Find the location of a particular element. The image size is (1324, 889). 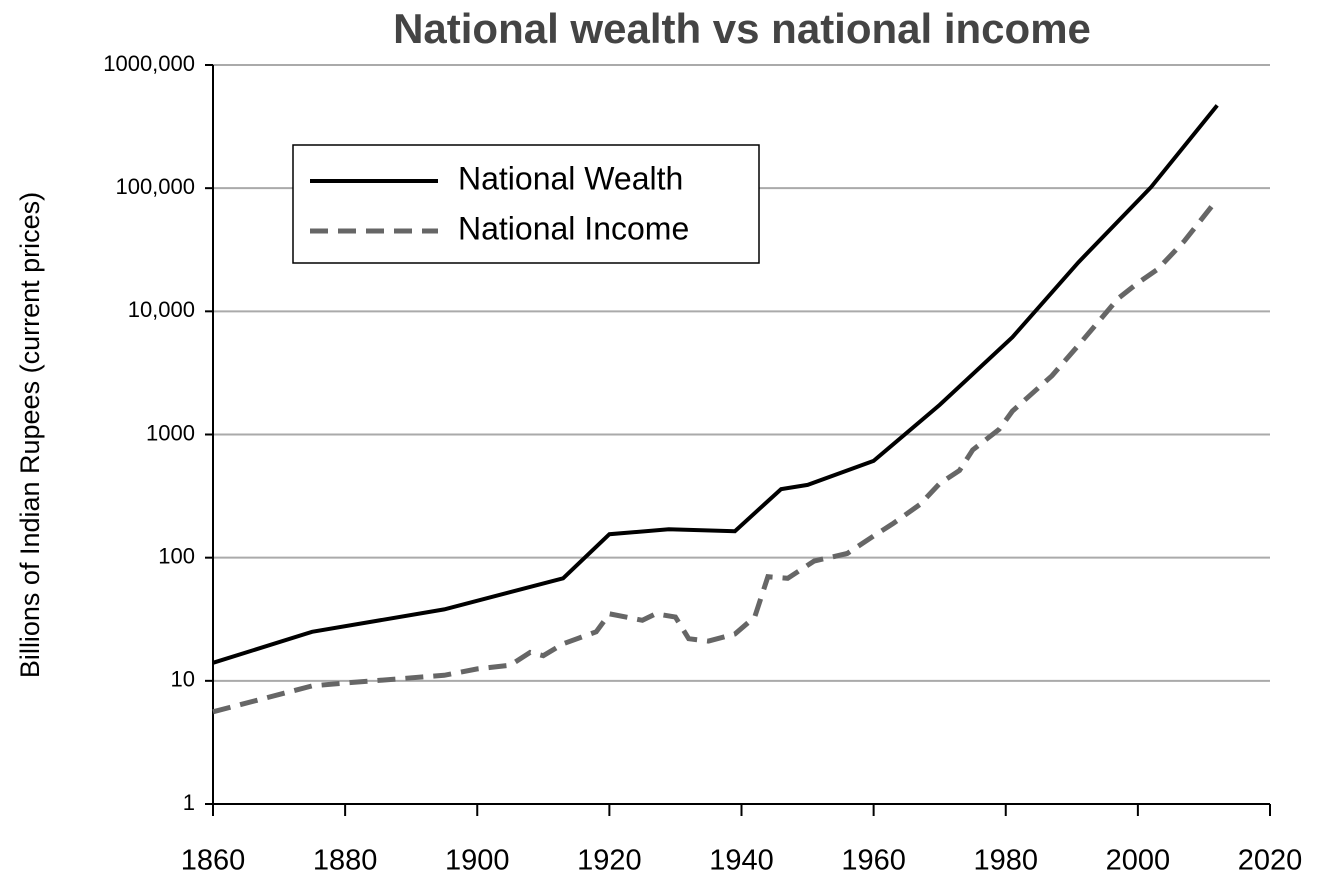

y-tick-label: 10 is located at coordinates (183, 679).